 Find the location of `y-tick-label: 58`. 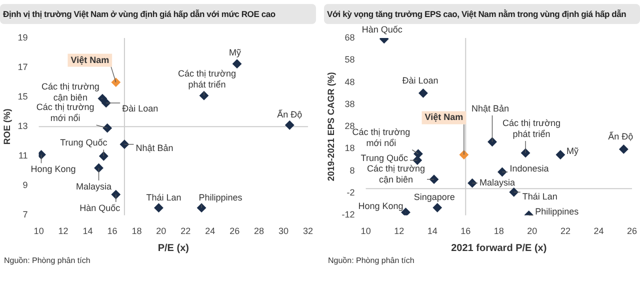

y-tick-label: 58 is located at coordinates (349, 59).